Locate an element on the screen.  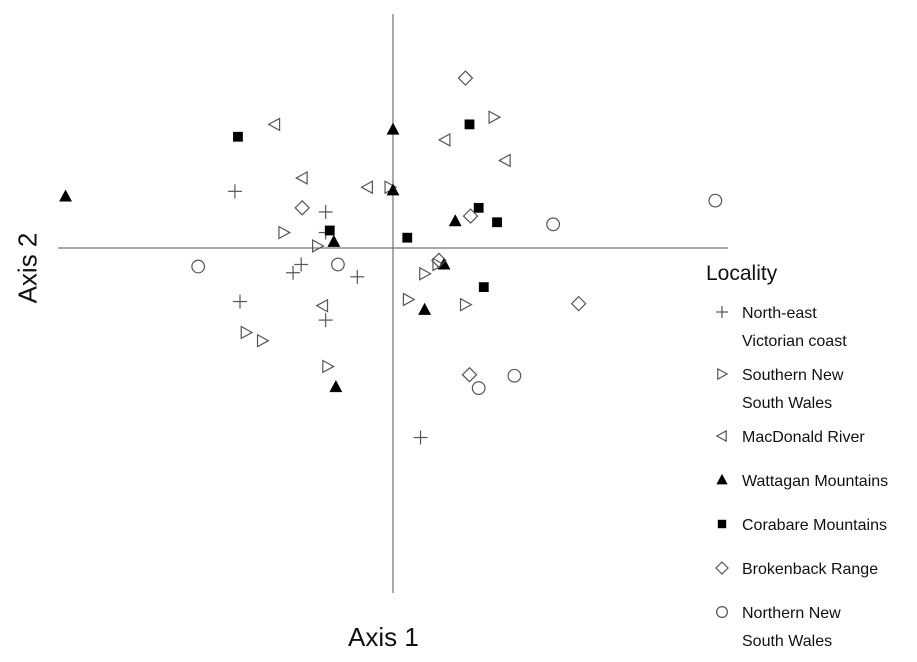
legend-item-triangle-right: Southern New South Wales is located at coordinates (811, 393).